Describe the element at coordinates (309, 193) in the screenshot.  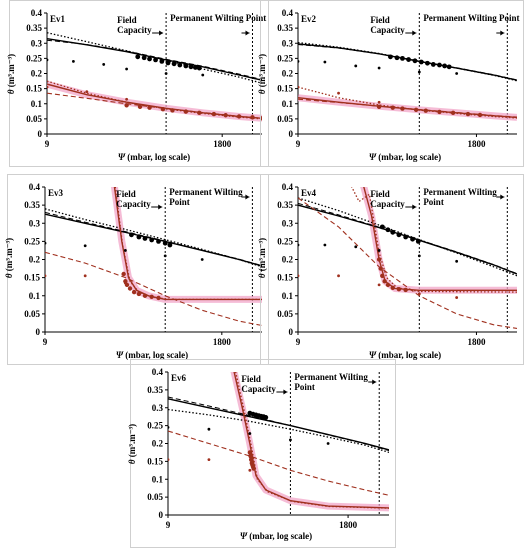
I see `panel-label: Ev4` at that location.